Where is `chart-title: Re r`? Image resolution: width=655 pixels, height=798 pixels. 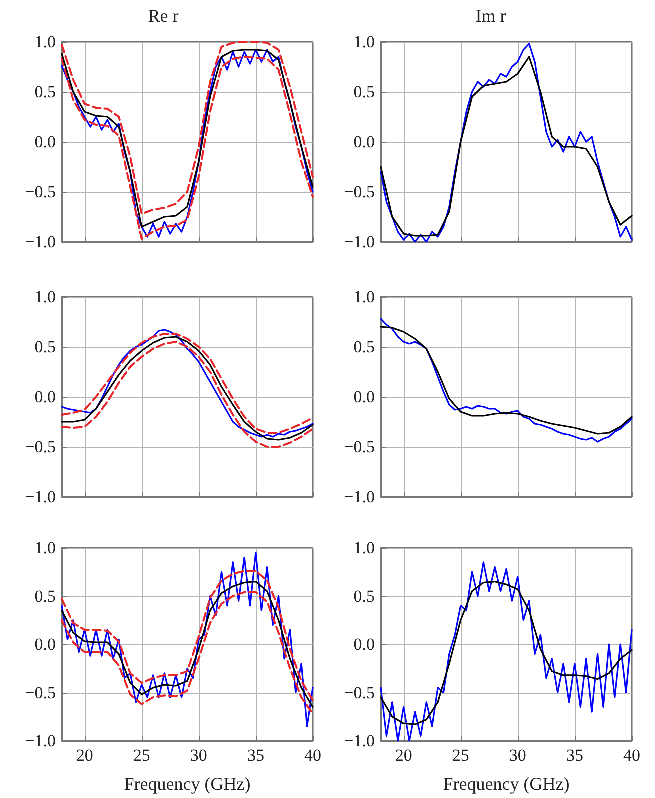
chart-title: Re r is located at coordinates (163, 16).